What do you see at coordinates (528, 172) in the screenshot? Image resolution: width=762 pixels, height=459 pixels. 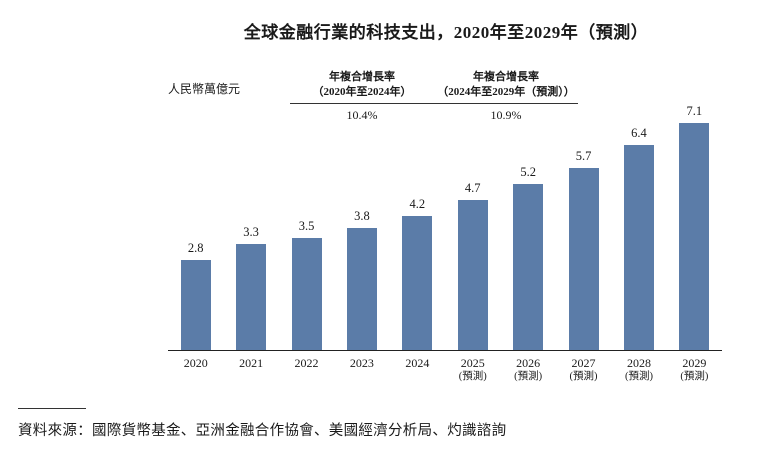 I see `bar-value-label: 5.2` at bounding box center [528, 172].